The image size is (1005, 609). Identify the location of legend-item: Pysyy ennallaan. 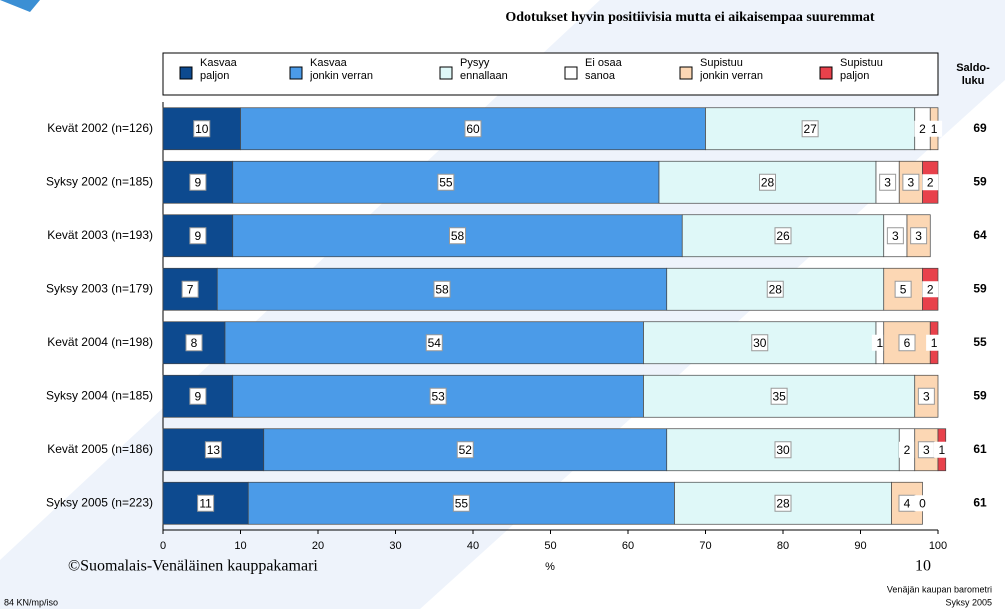
(484, 69).